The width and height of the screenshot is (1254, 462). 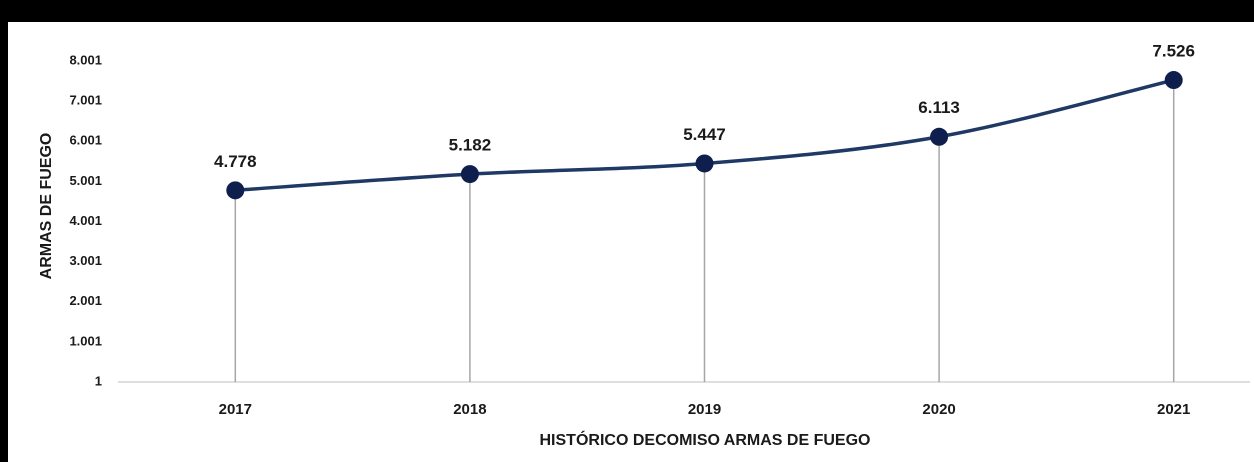 What do you see at coordinates (98, 380) in the screenshot?
I see `y-tick-label: 1` at bounding box center [98, 380].